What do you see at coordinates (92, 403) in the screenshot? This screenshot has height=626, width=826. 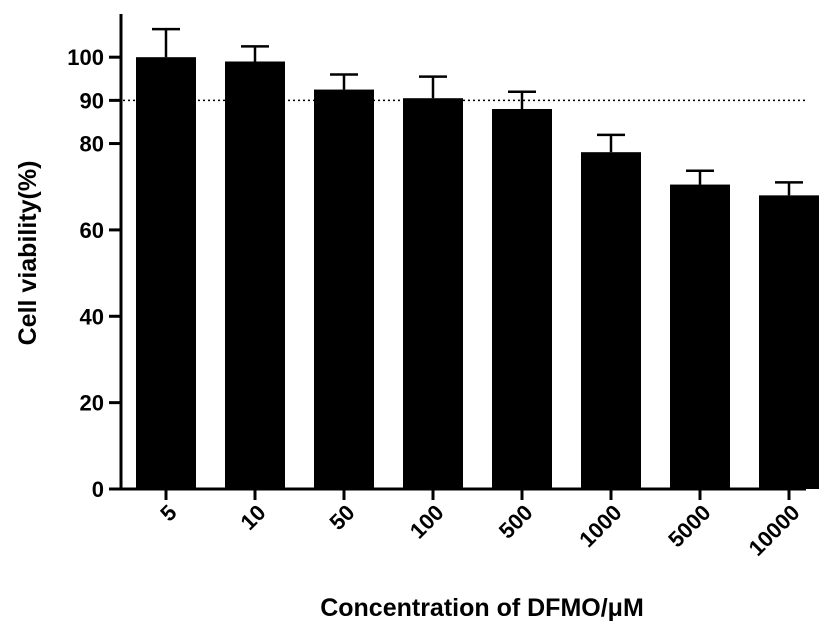 I see `y-tick-label: 20` at bounding box center [92, 403].